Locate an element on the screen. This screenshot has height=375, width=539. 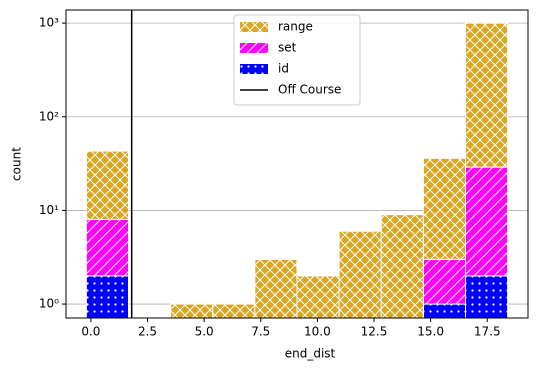
legend-box is located at coordinates (297, 60).